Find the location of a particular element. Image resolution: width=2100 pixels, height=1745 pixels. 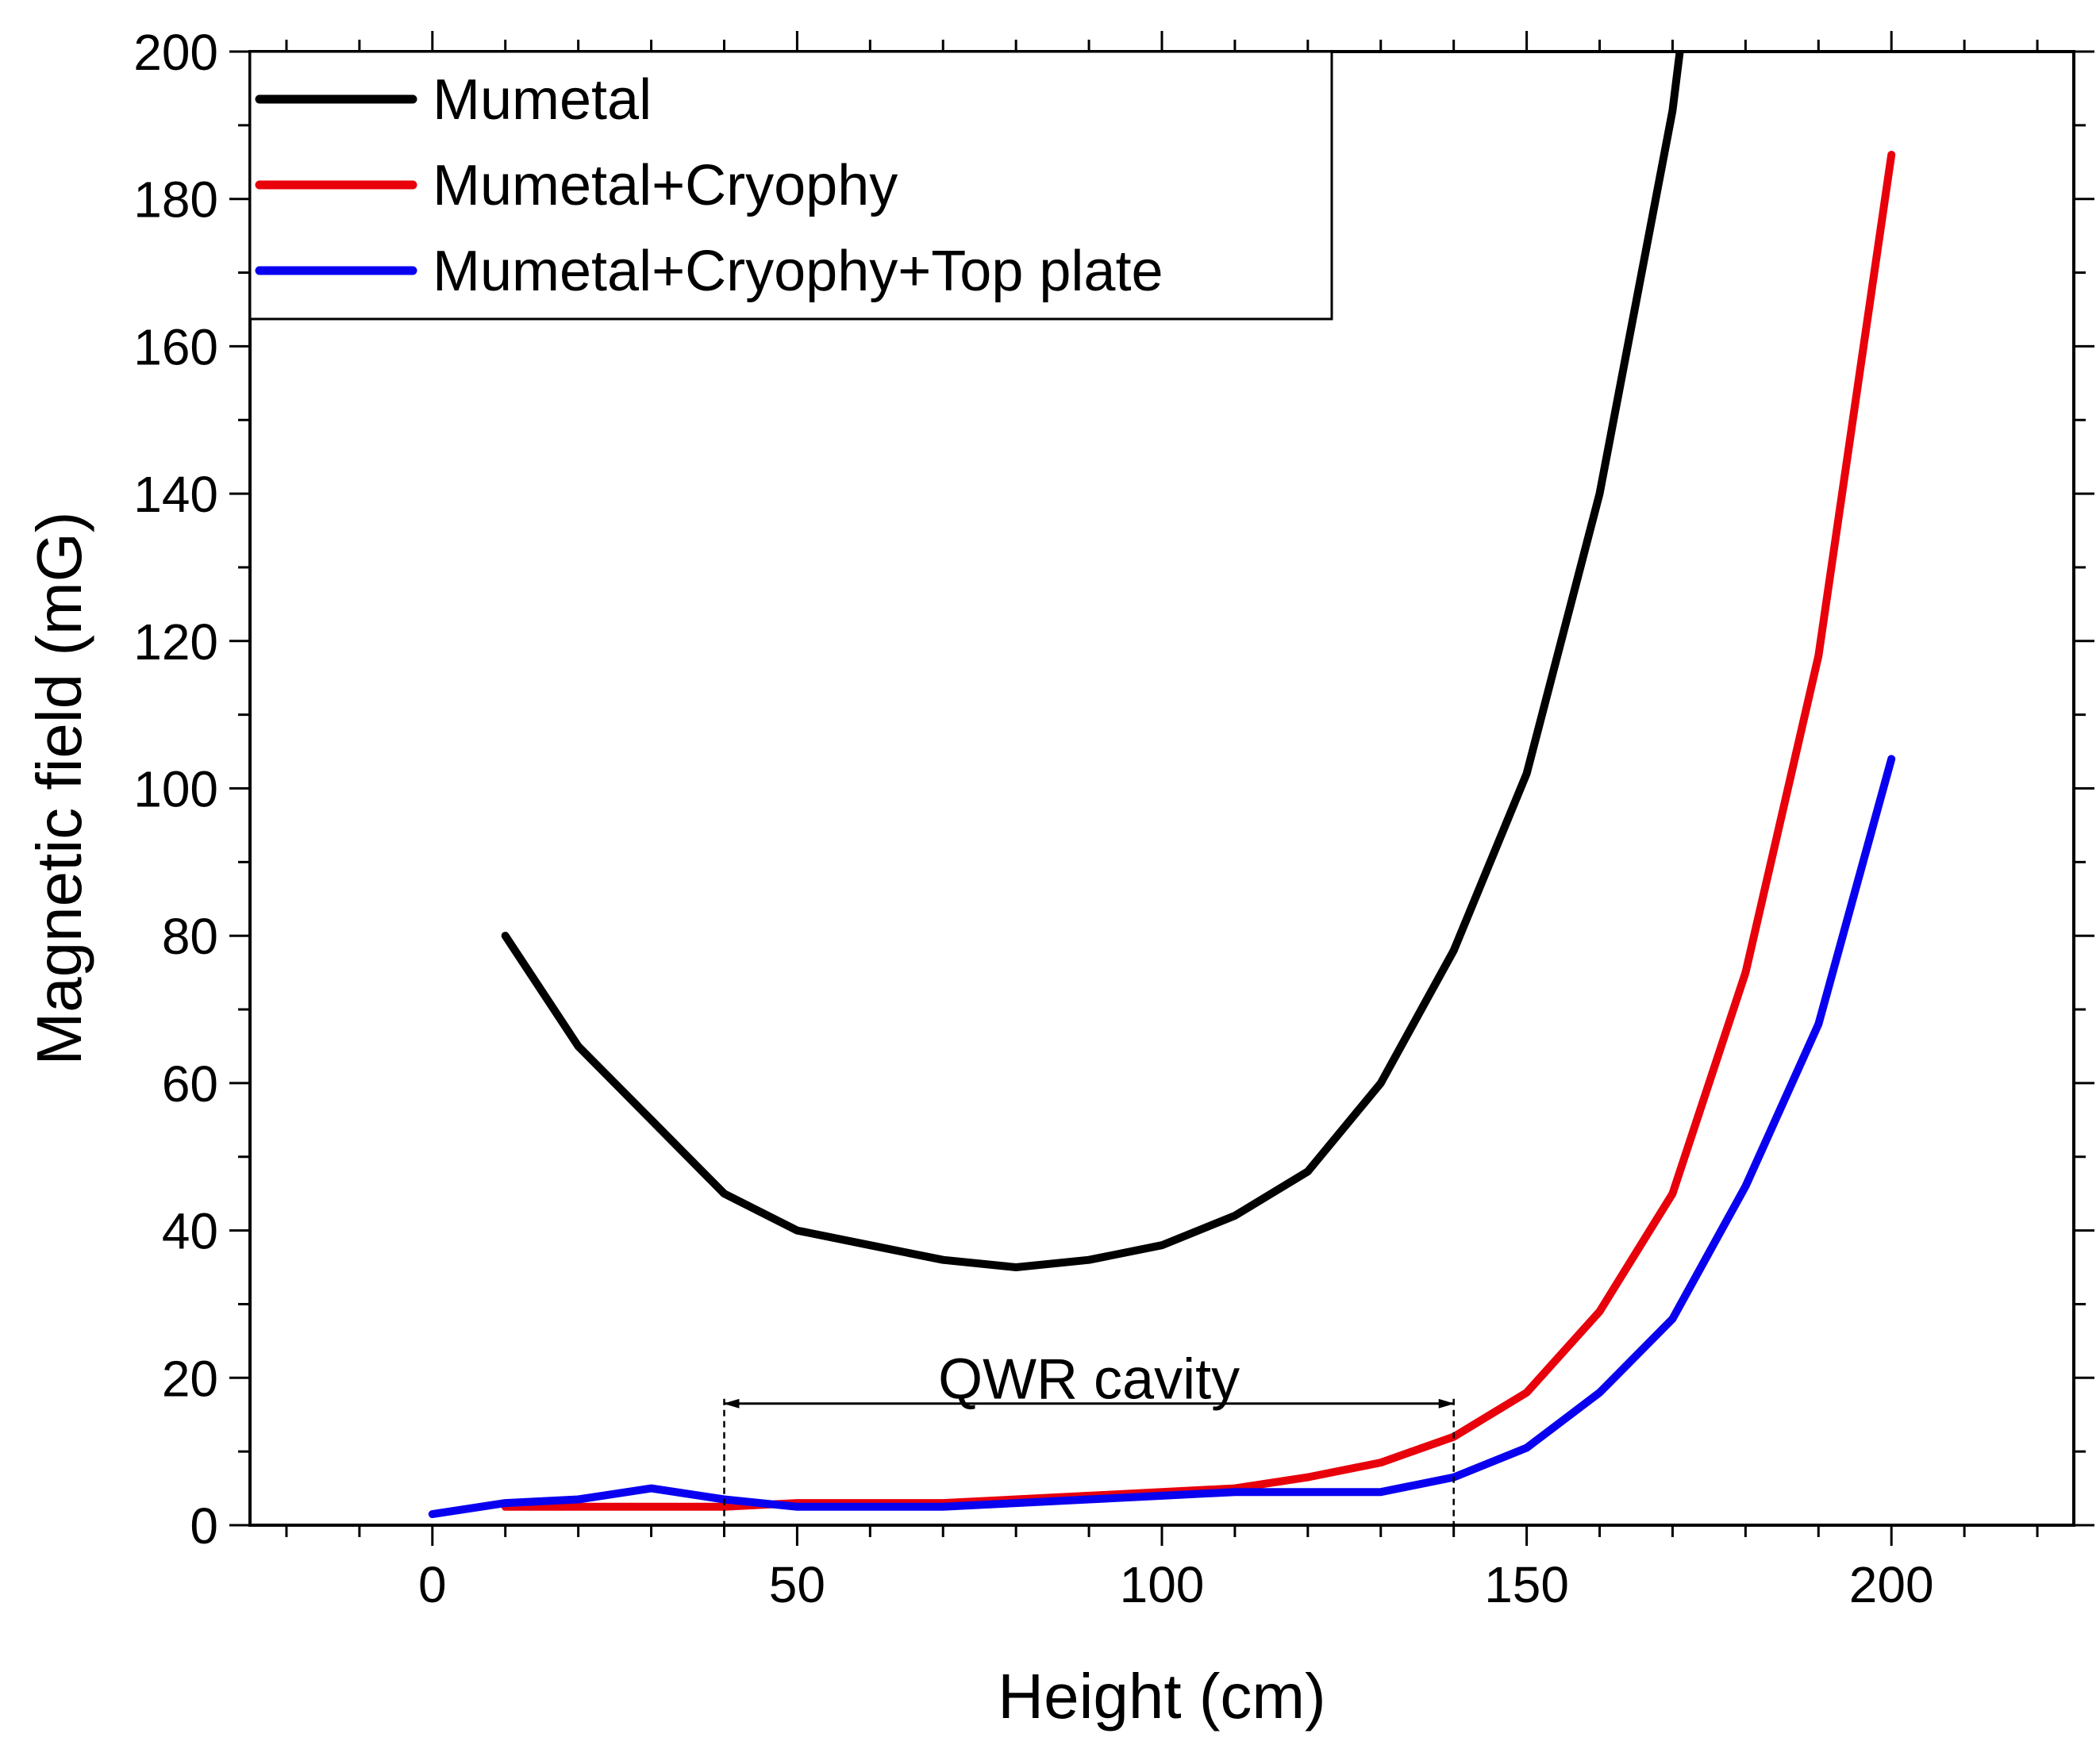

x-tick-label: 100 is located at coordinates (1162, 1585).